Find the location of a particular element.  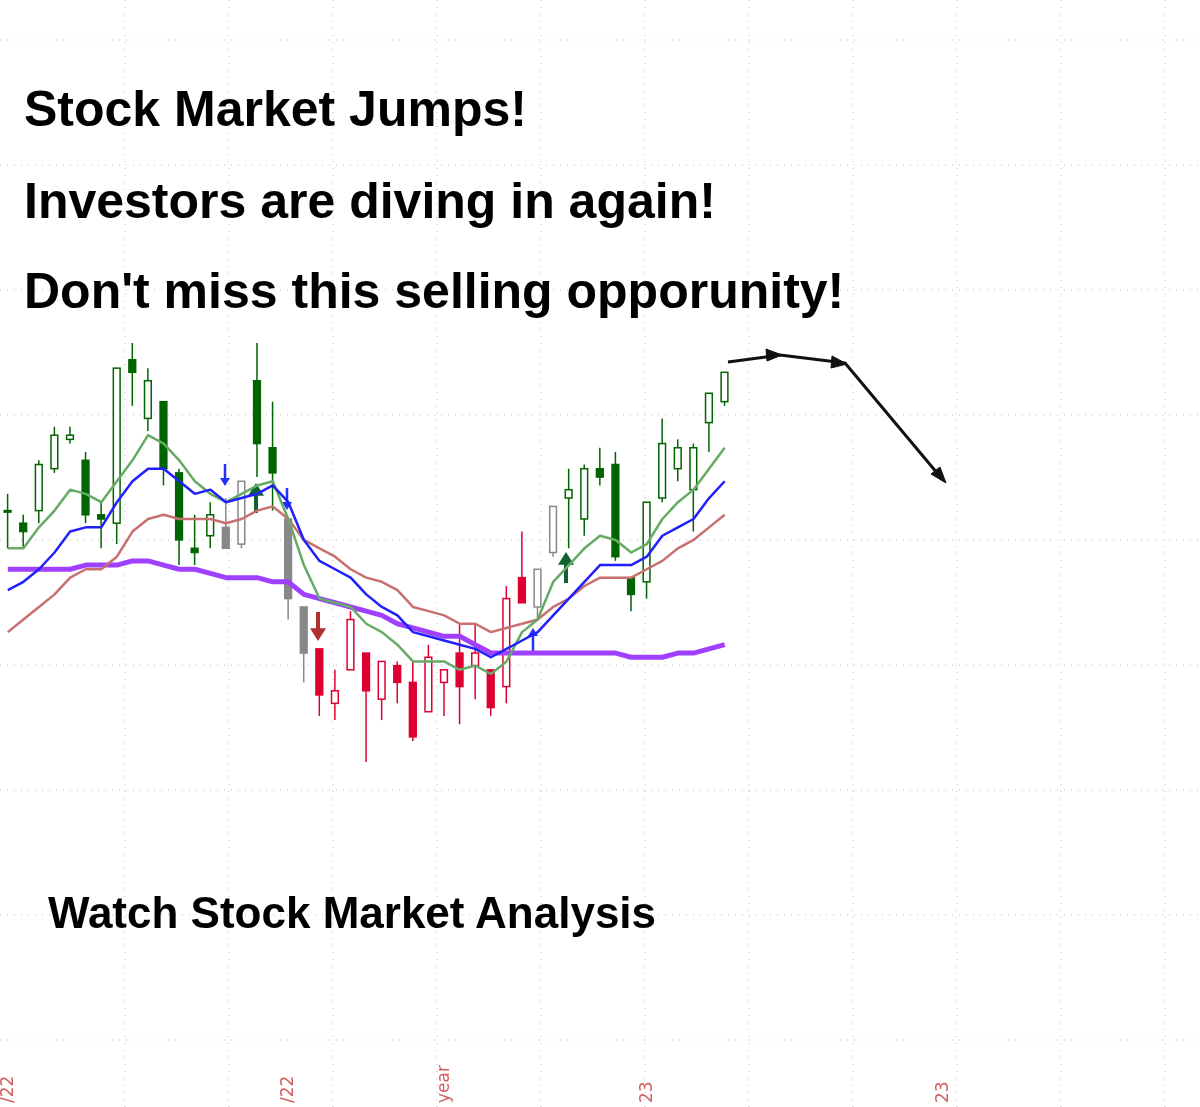

chart-title: Stock Market Jumps! is located at coordinates (275, 109).